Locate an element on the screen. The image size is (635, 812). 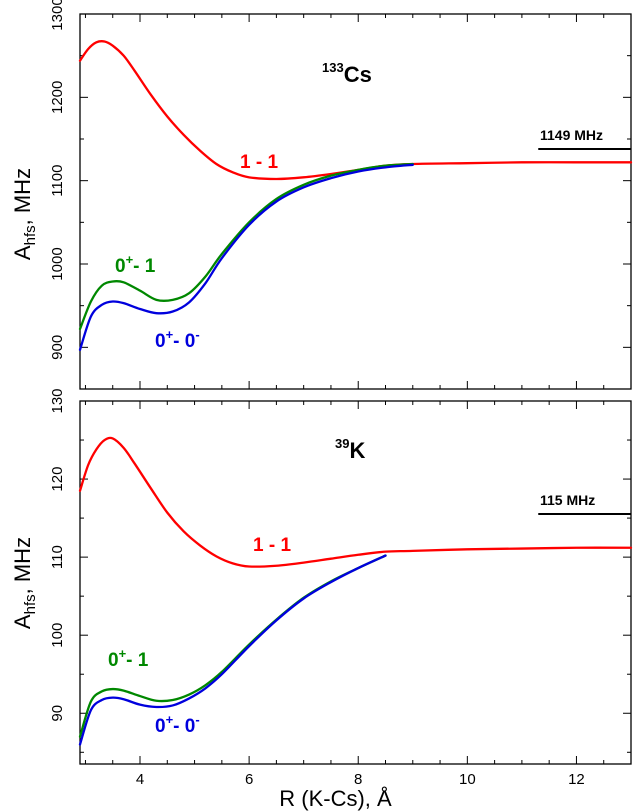
x-axis-title: R (K-Cs), Å is located at coordinates (335, 798).